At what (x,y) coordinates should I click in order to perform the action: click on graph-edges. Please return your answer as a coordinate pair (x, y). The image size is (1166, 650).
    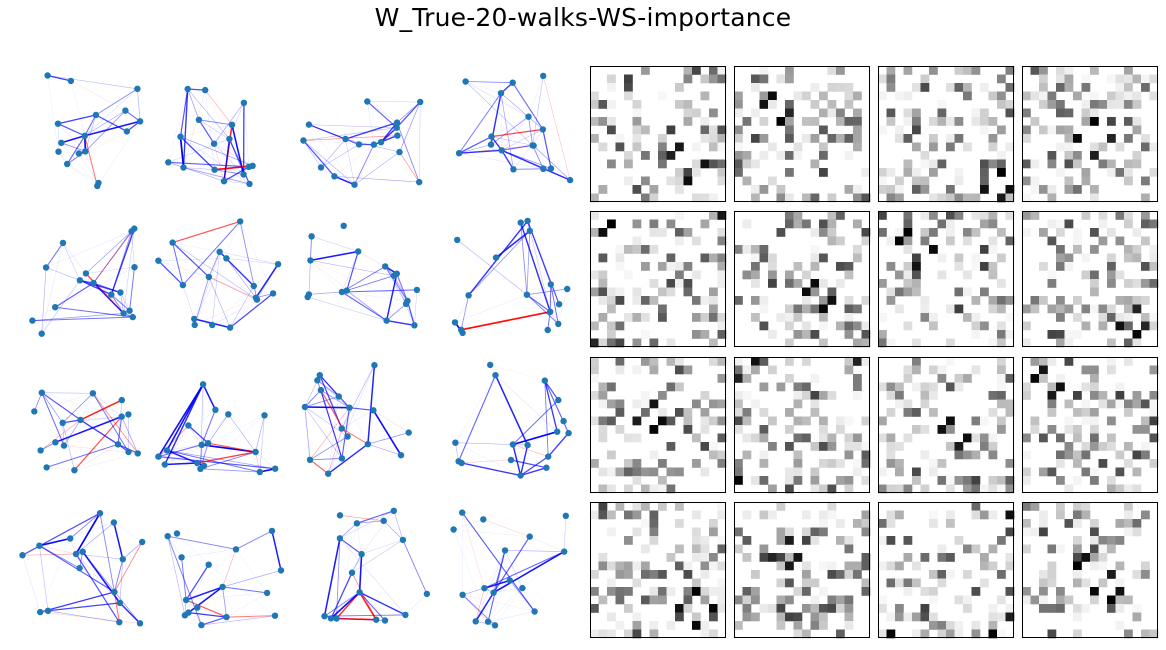
    Looking at the image, I should click on (82, 568).